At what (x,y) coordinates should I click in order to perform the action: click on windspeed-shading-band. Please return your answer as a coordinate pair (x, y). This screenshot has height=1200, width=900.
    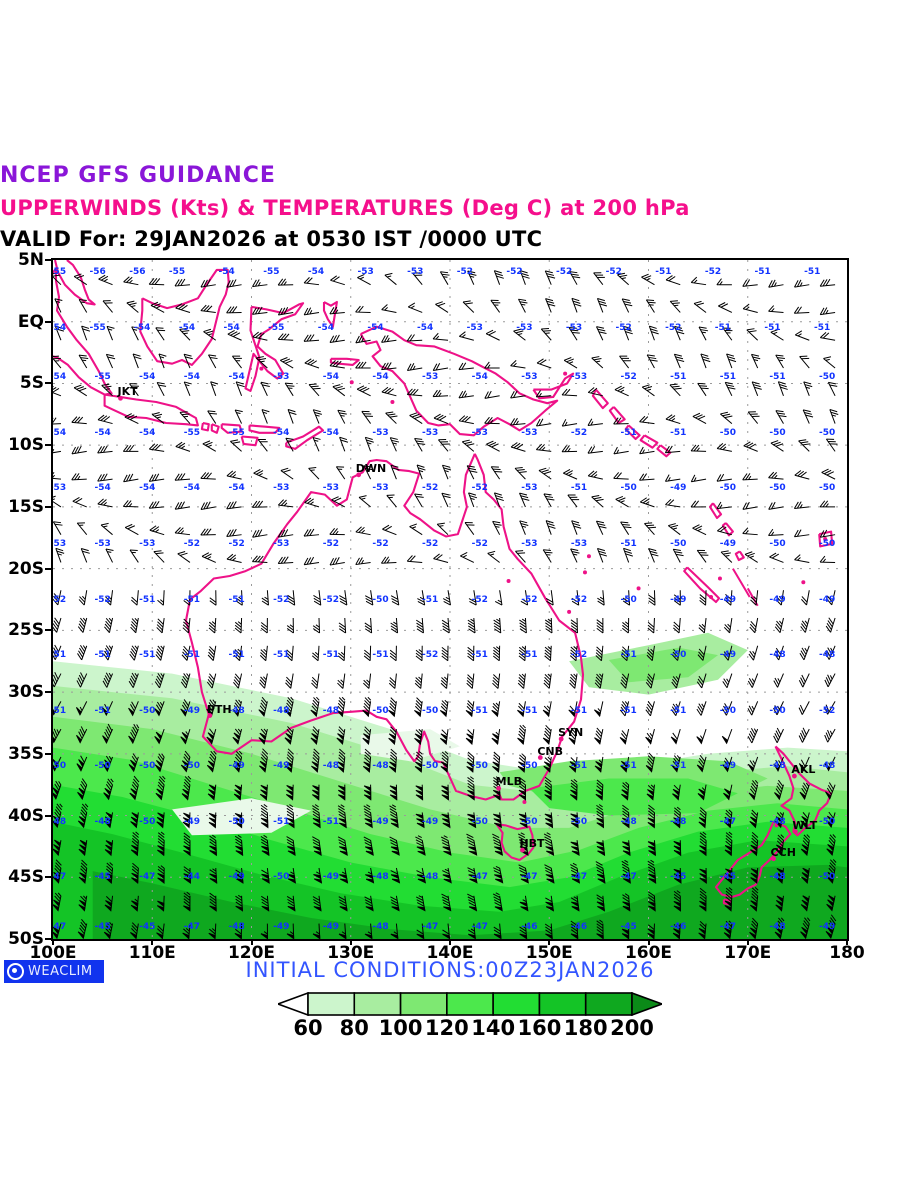
    Looking at the image, I should click on (663, 665).